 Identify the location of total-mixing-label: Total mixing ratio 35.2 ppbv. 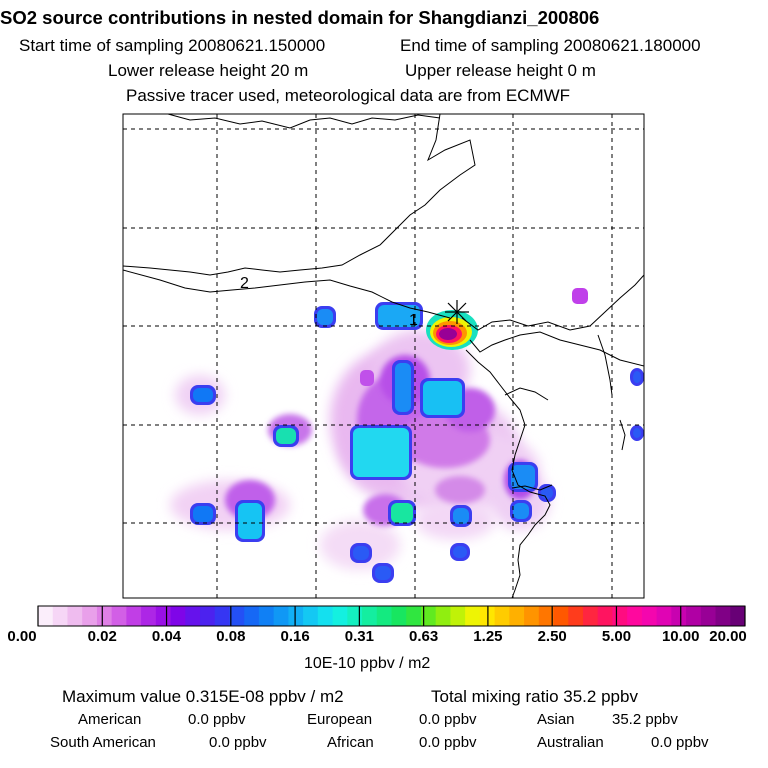
(534, 696).